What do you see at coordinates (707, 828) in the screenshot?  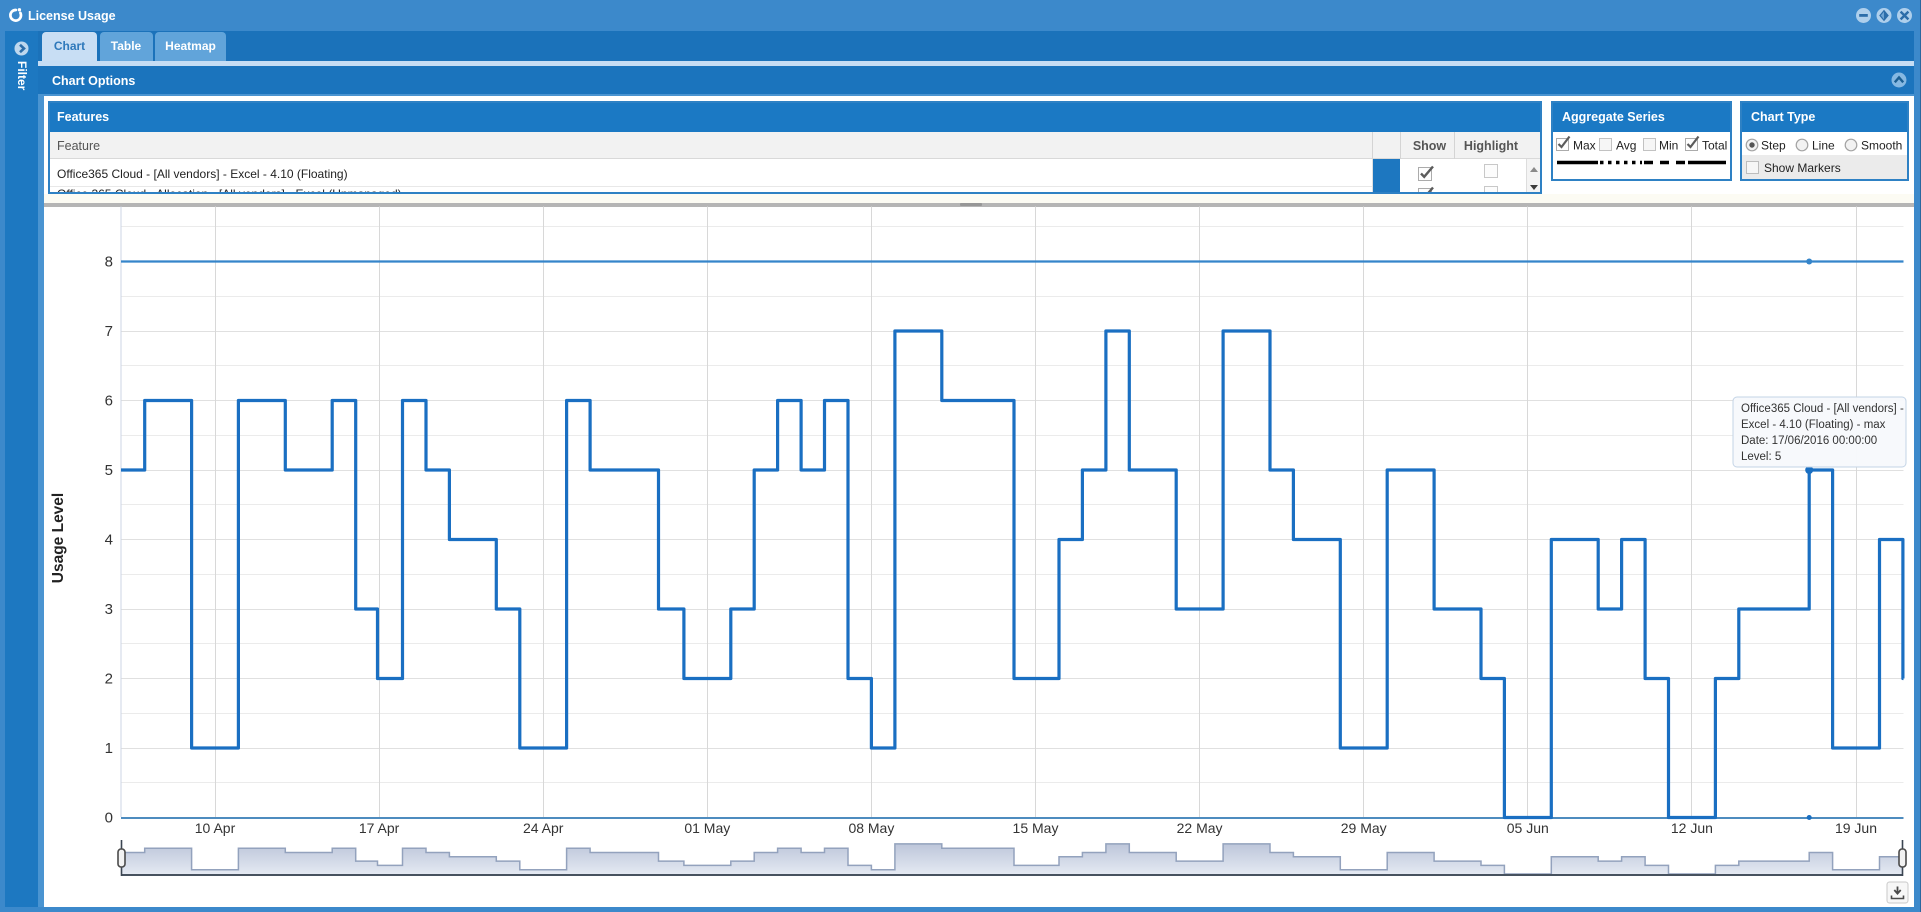 I see `svg-text: 01 May` at bounding box center [707, 828].